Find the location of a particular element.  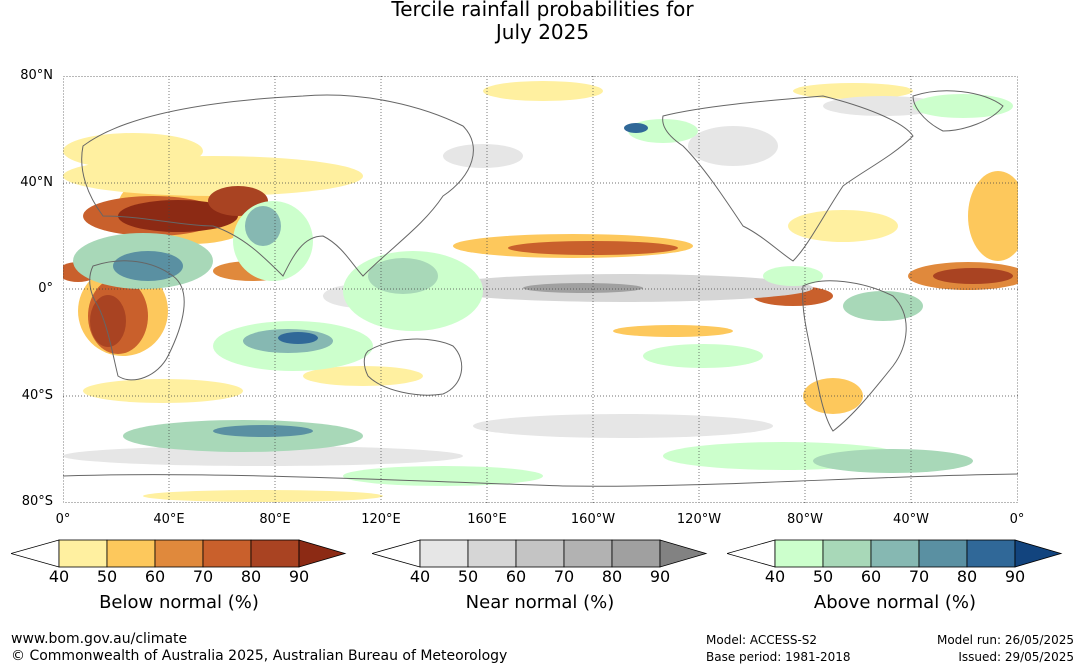

lon-label-0: 0° is located at coordinates (63, 519).